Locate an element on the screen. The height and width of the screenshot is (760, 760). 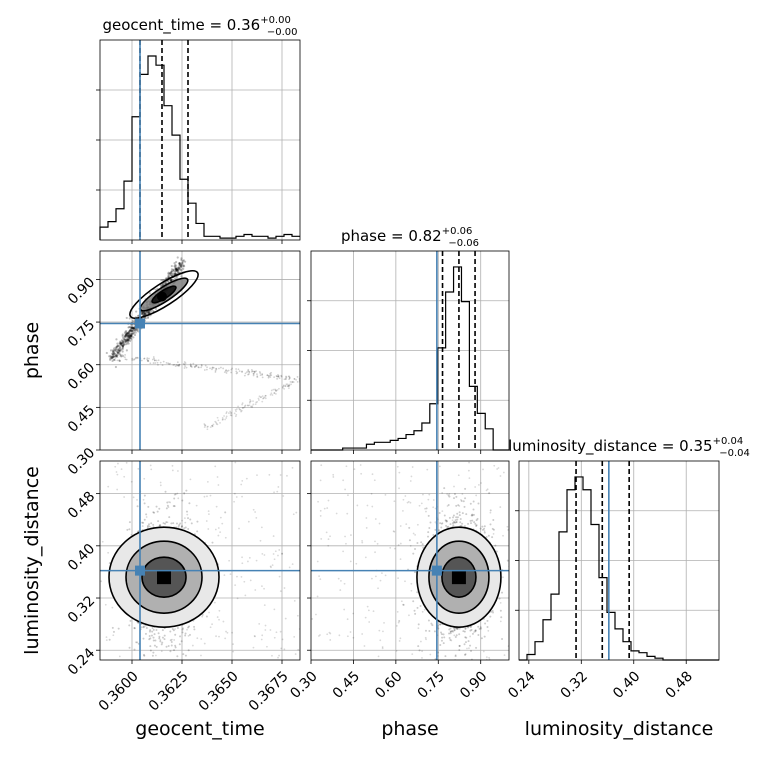
x-tick-label: 0.90 is located at coordinates (473, 684).